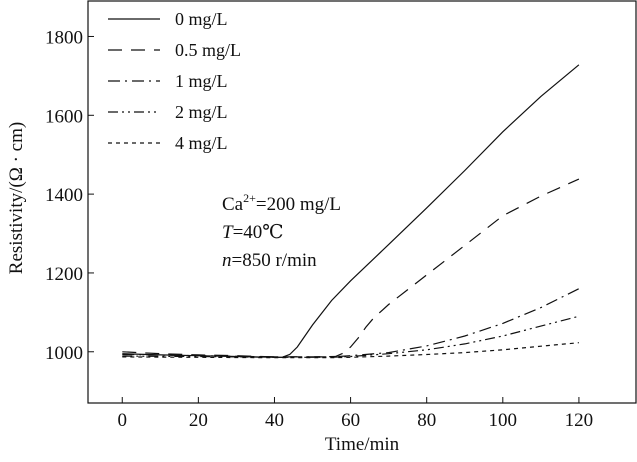 The width and height of the screenshot is (637, 462). Describe the element at coordinates (201, 112) in the screenshot. I see `legend-label-2-mg-l: 2 mg/L` at that location.